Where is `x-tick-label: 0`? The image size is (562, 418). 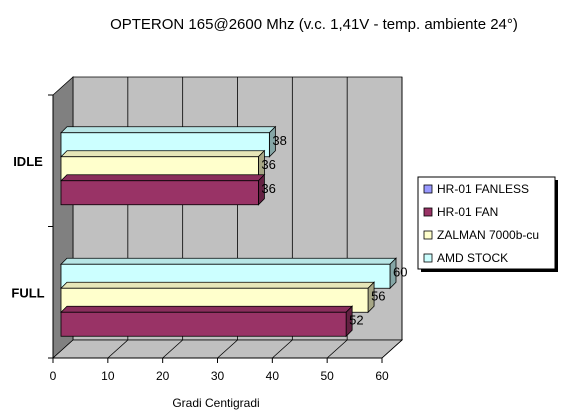
x-tick-label: 0 is located at coordinates (53, 376).